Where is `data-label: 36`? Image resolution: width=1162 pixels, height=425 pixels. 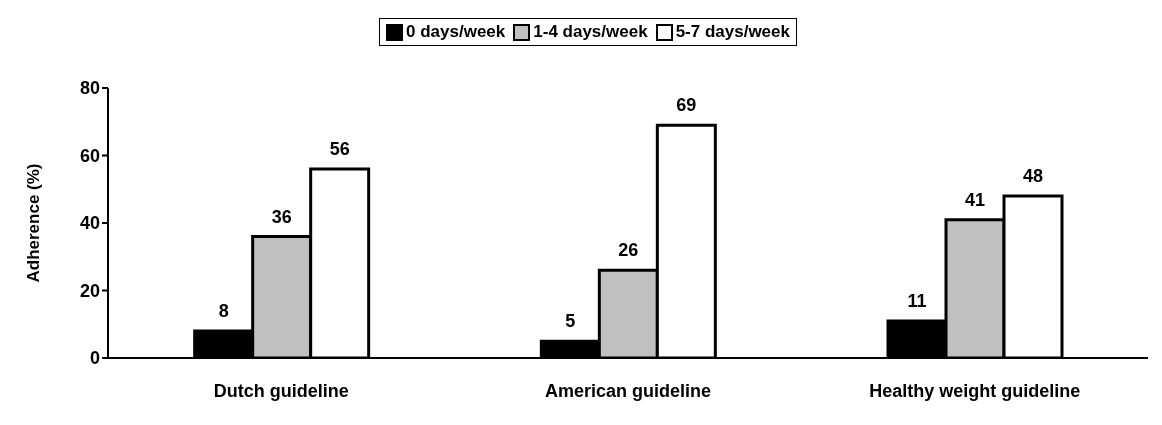
data-label: 36 is located at coordinates (281, 216).